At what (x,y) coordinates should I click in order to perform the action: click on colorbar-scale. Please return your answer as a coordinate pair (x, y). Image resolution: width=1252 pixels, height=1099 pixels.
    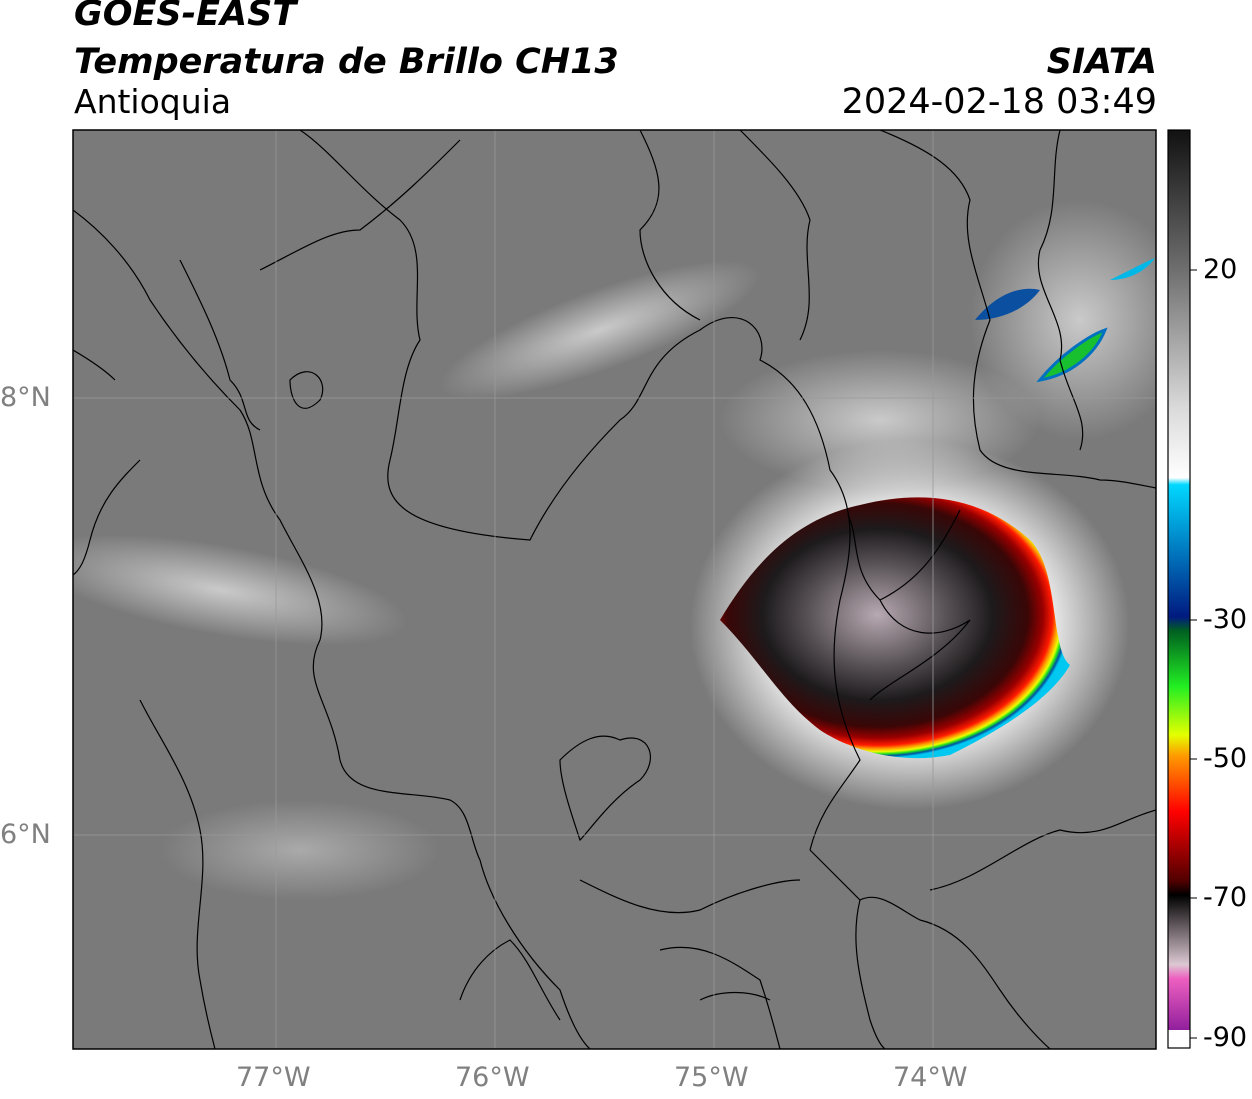
    Looking at the image, I should click on (1179, 589).